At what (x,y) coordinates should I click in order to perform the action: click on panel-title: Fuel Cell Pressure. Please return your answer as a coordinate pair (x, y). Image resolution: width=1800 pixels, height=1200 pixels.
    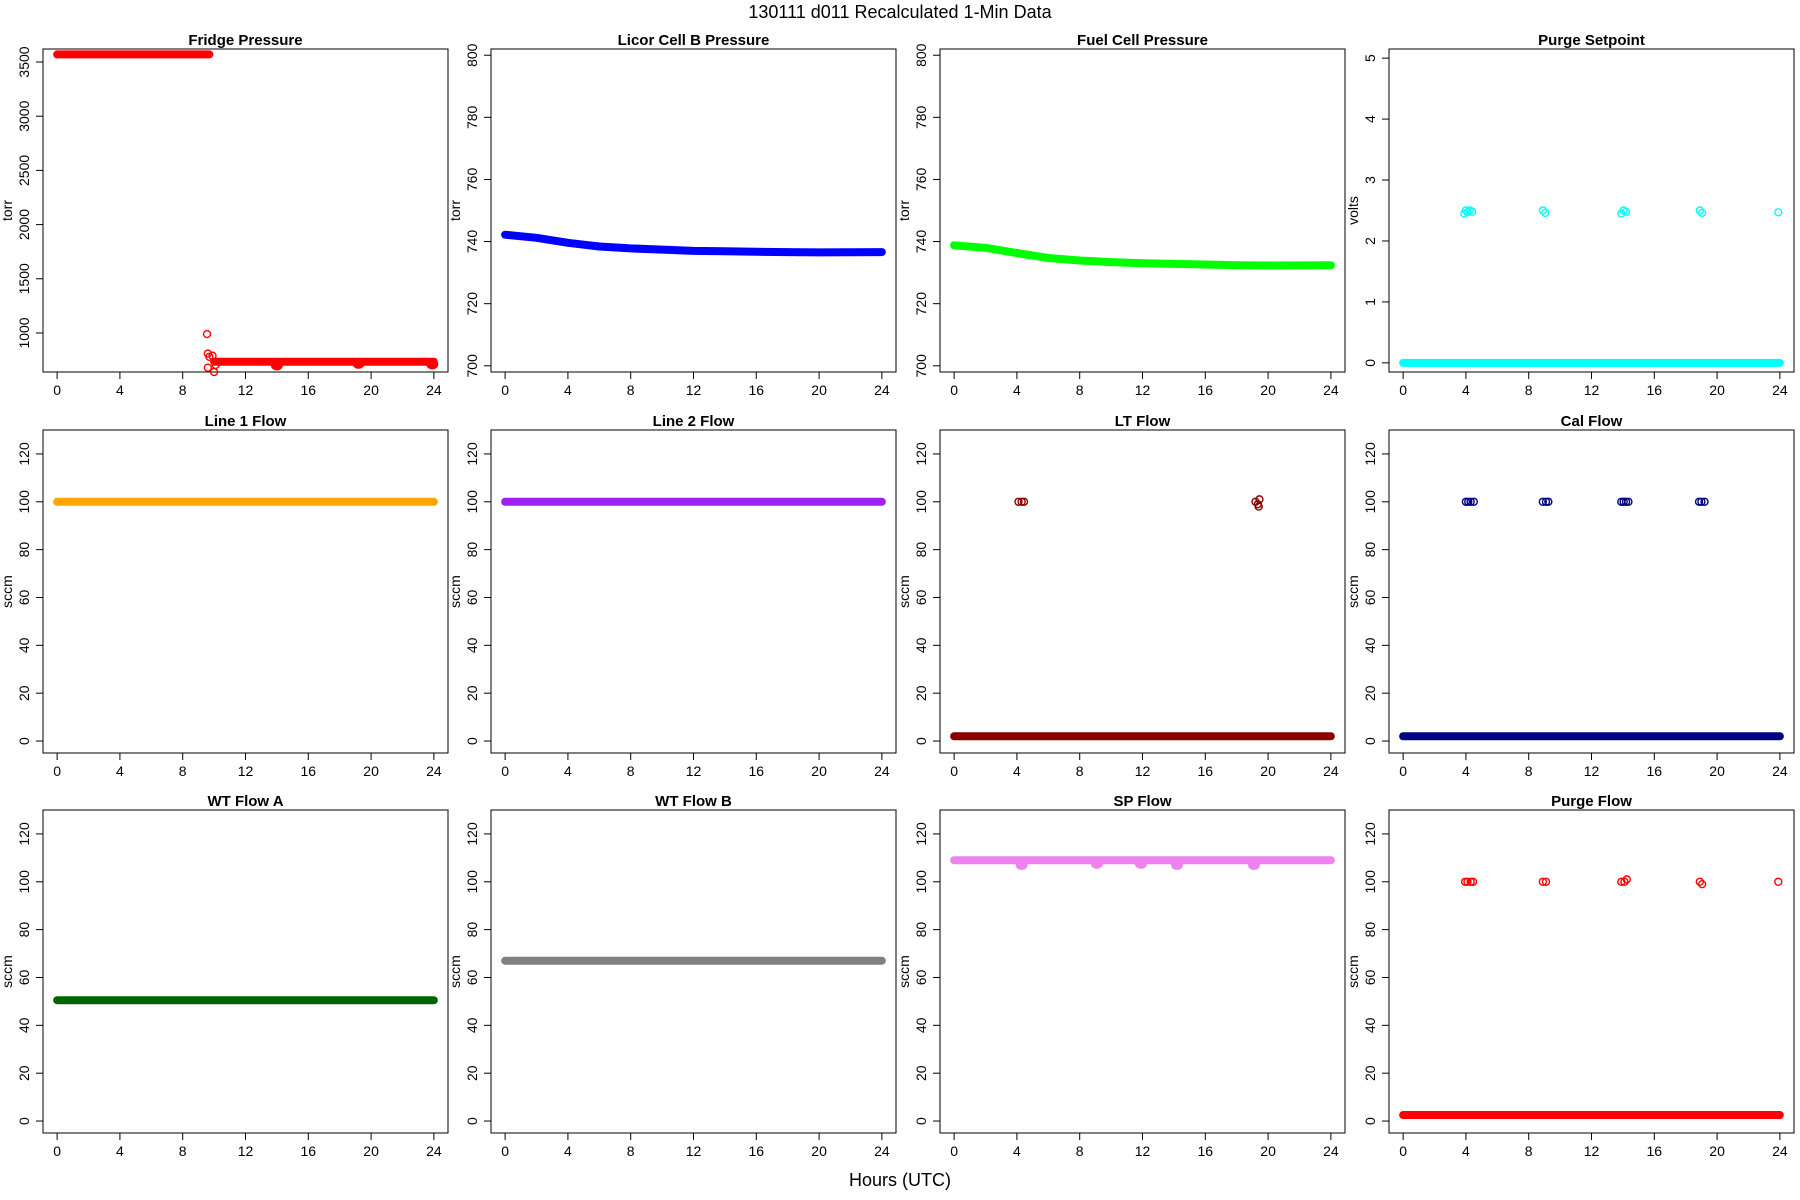
    Looking at the image, I should click on (1142, 40).